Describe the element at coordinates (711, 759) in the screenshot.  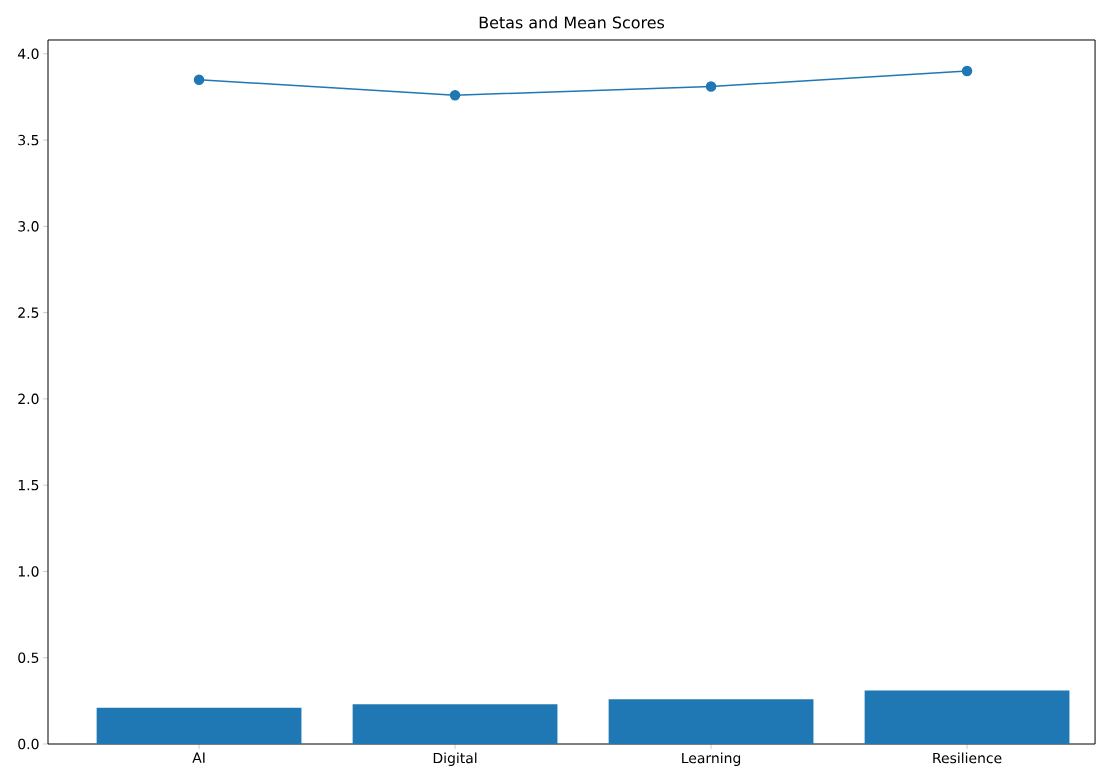
I see `x-tick-label: Learning` at that location.